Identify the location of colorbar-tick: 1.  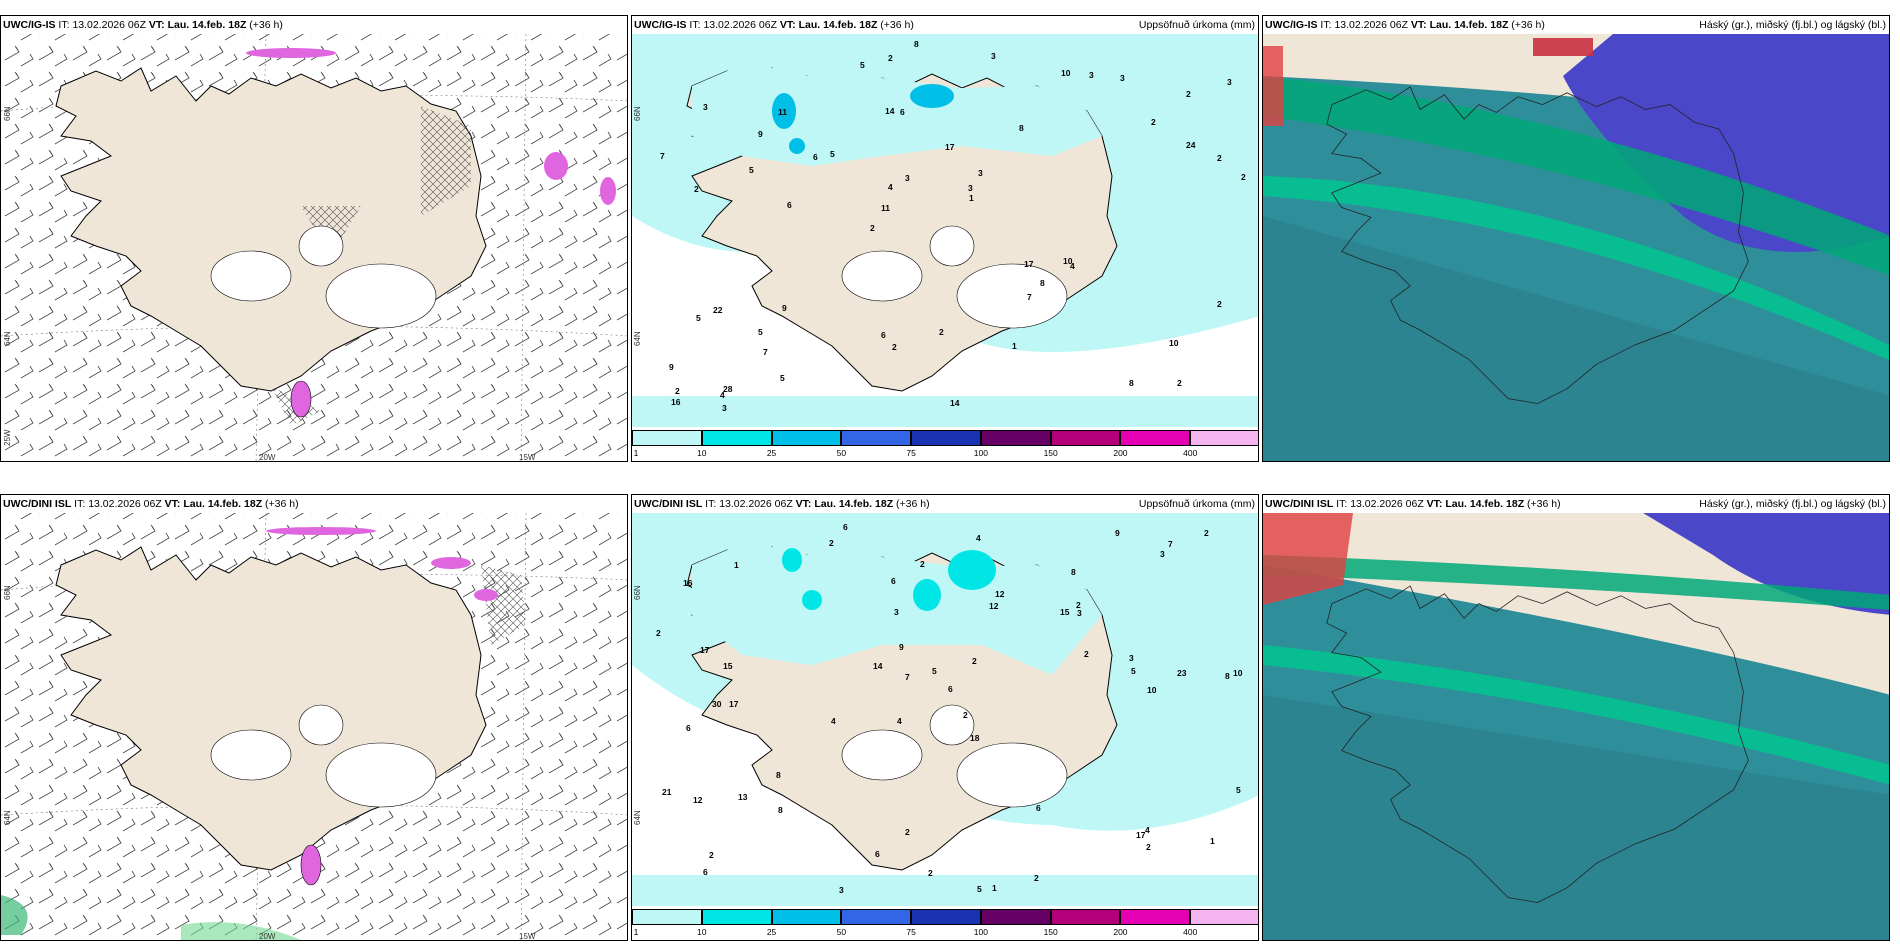
(636, 932).